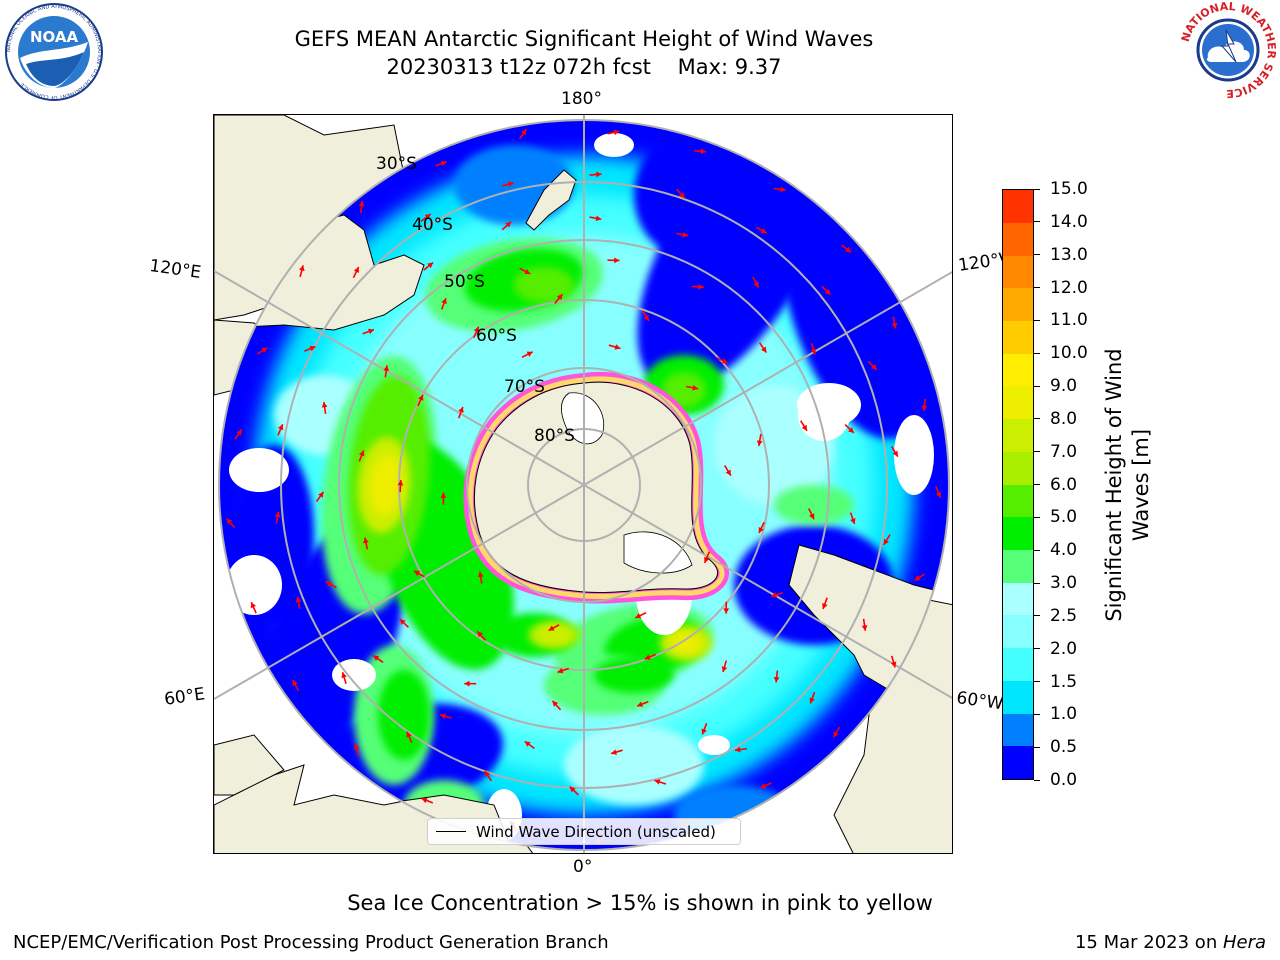  I want to click on antarctica, so click(596, 487).